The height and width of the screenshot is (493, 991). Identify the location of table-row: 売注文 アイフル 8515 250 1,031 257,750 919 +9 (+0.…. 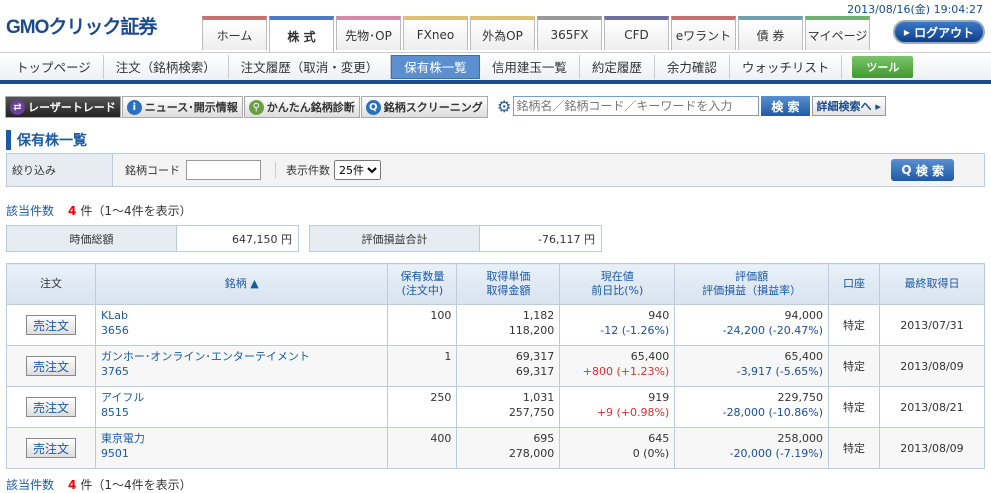
(496, 407).